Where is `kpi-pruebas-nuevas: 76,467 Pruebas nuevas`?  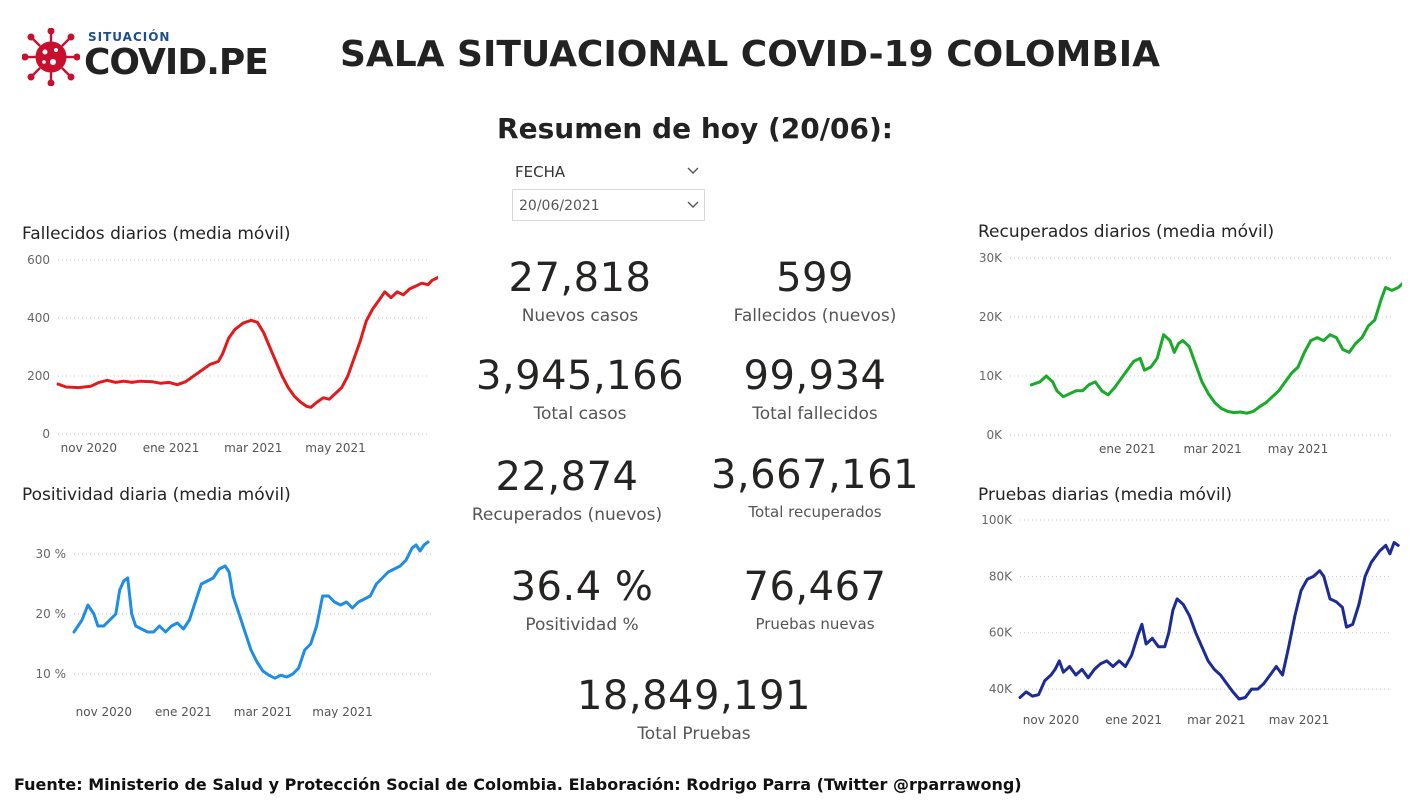
kpi-pruebas-nuevas: 76,467 Pruebas nuevas is located at coordinates (815, 599).